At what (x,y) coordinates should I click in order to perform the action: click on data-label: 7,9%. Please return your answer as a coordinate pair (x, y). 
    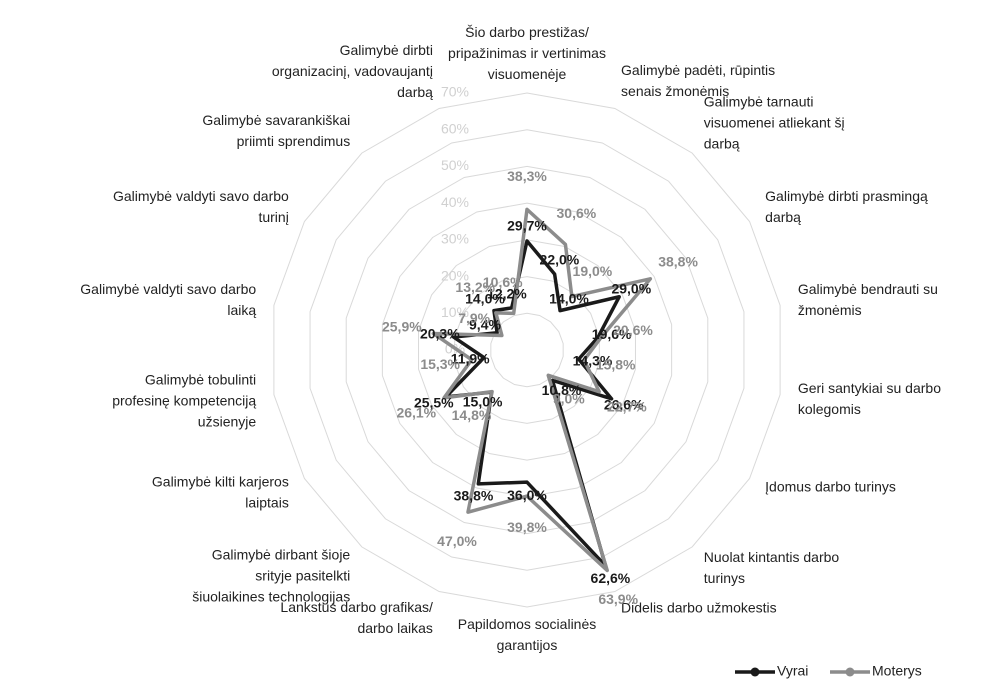
    Looking at the image, I should click on (474, 318).